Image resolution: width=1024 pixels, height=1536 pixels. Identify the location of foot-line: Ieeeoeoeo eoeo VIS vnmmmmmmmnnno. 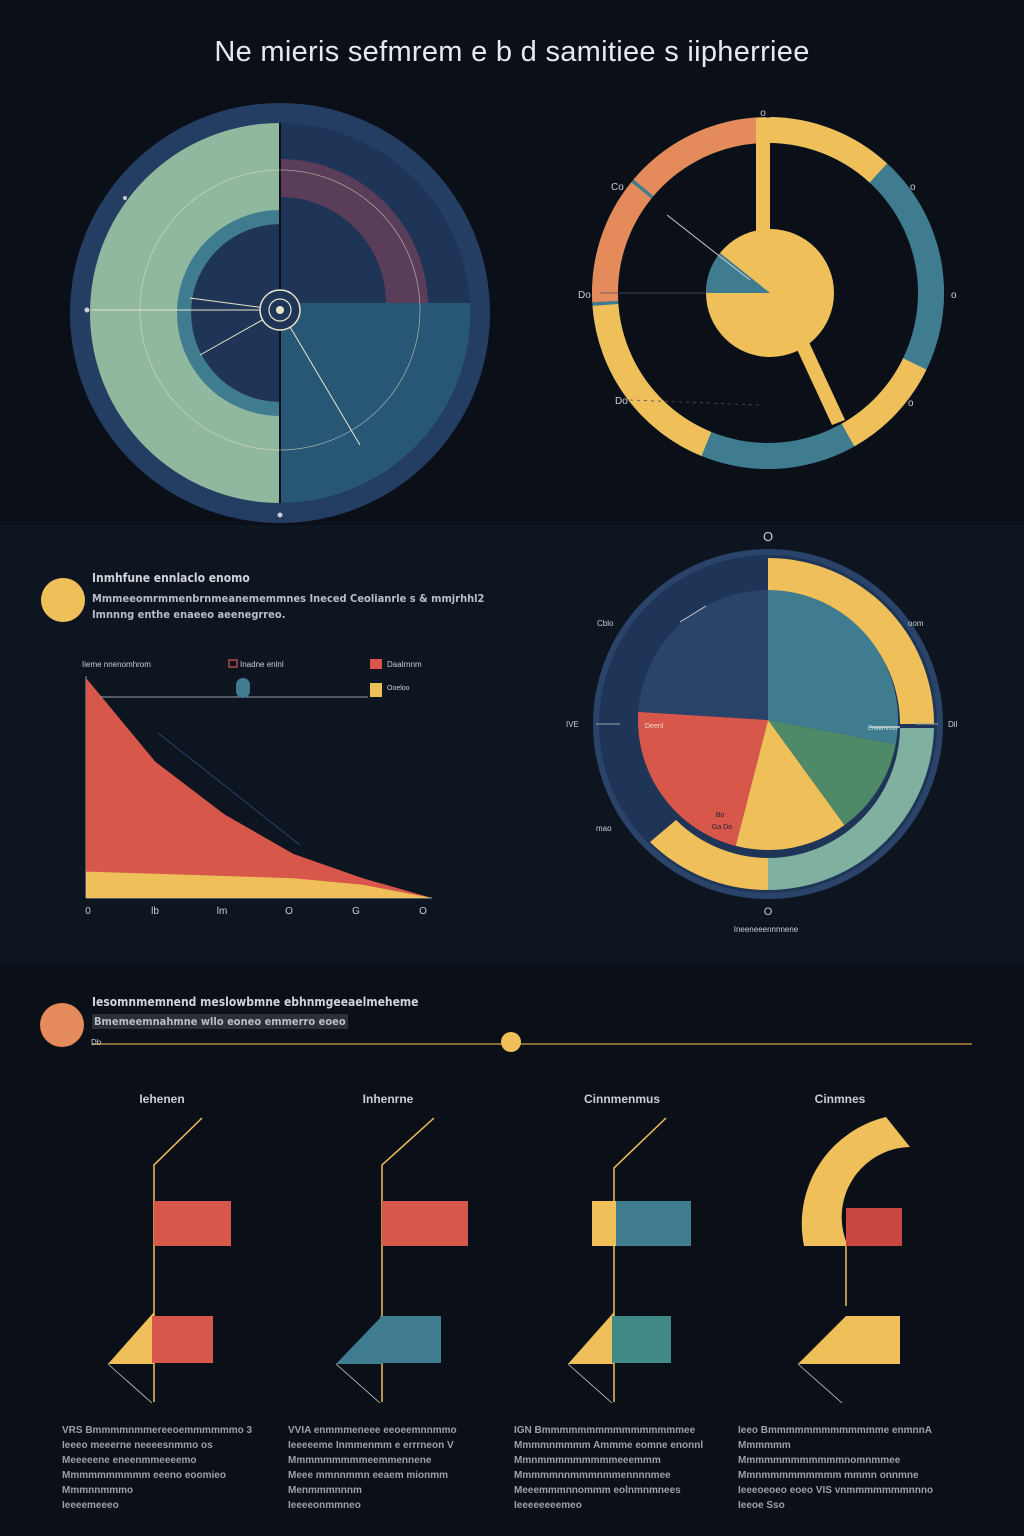
(836, 1490).